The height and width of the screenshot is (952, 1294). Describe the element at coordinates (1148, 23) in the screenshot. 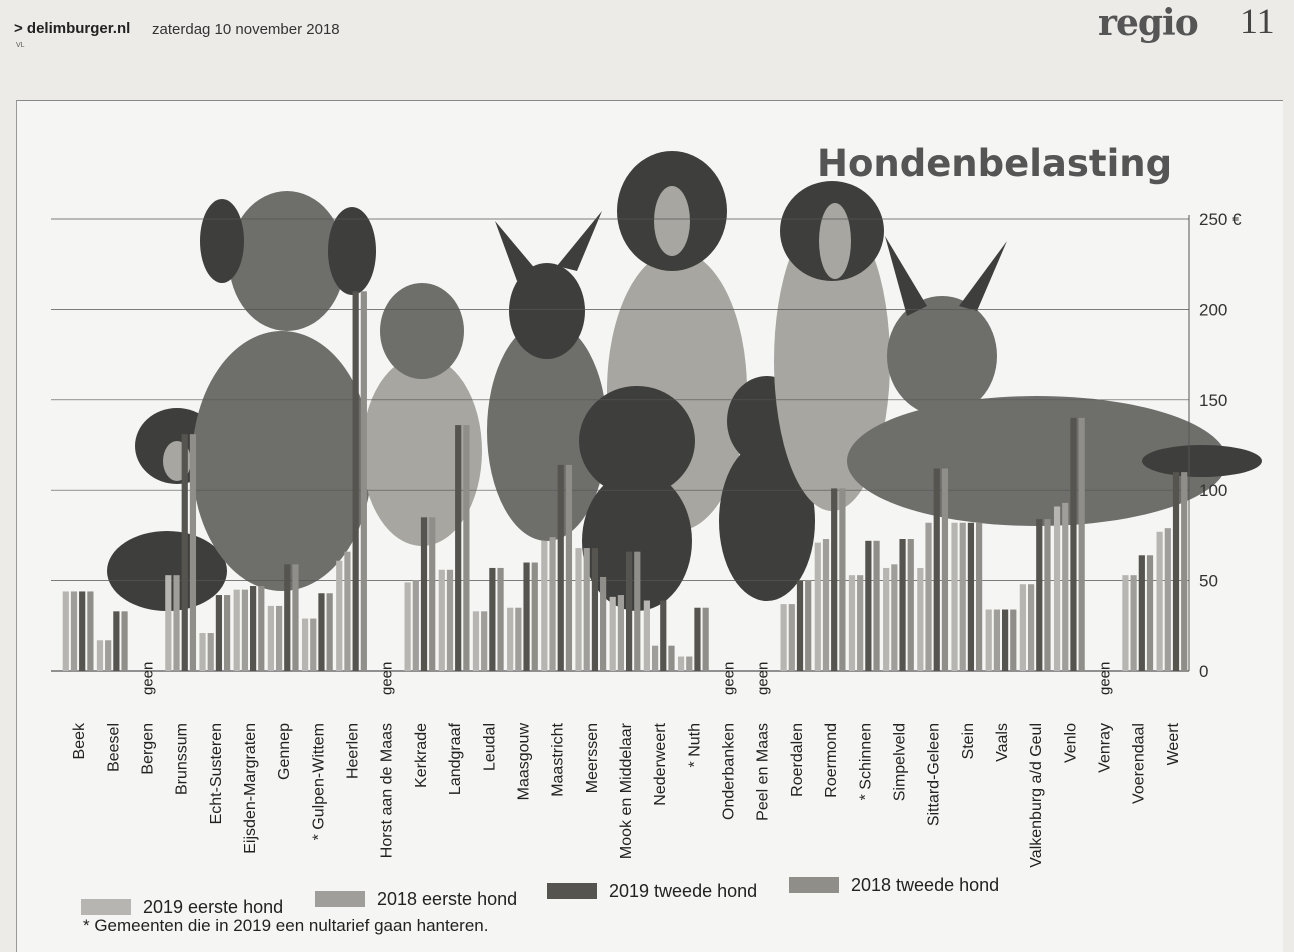

I see `section-title: regio` at that location.